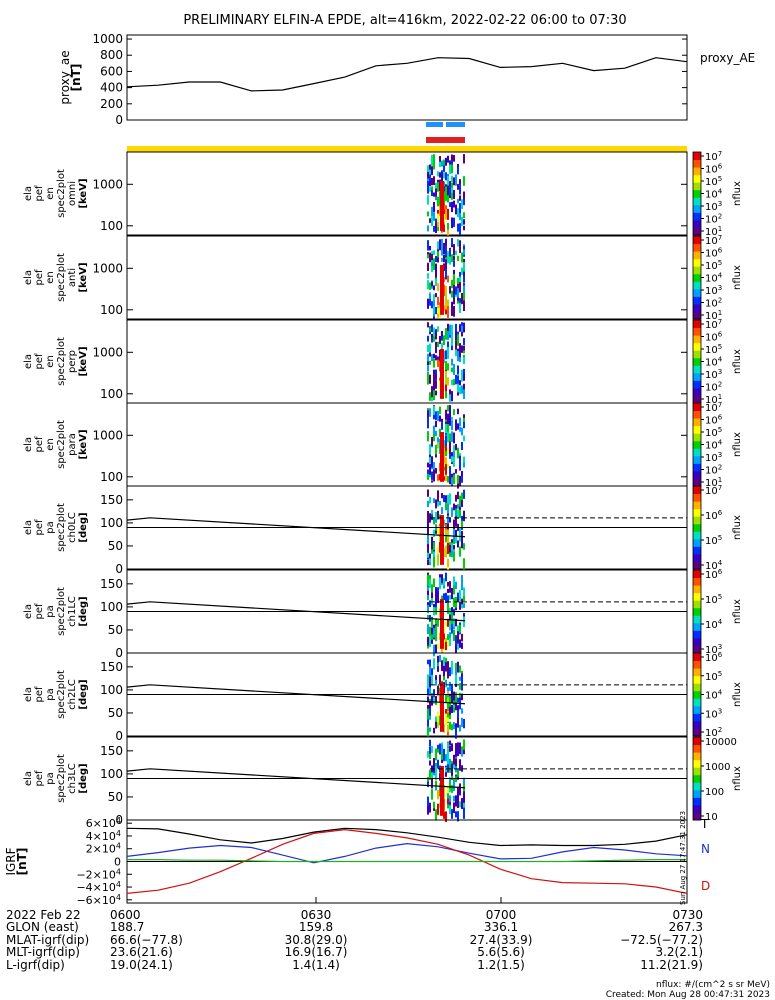  What do you see at coordinates (713, 457) in the screenshot?
I see `colorbar-tick-label-4: 10³` at bounding box center [713, 457].